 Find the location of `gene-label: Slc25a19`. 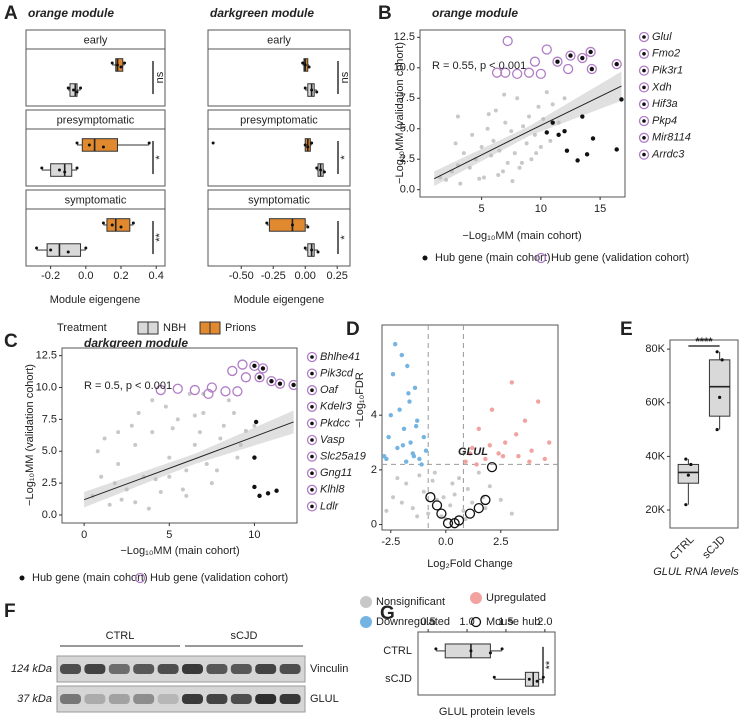

gene-label: Slc25a19 is located at coordinates (343, 457).